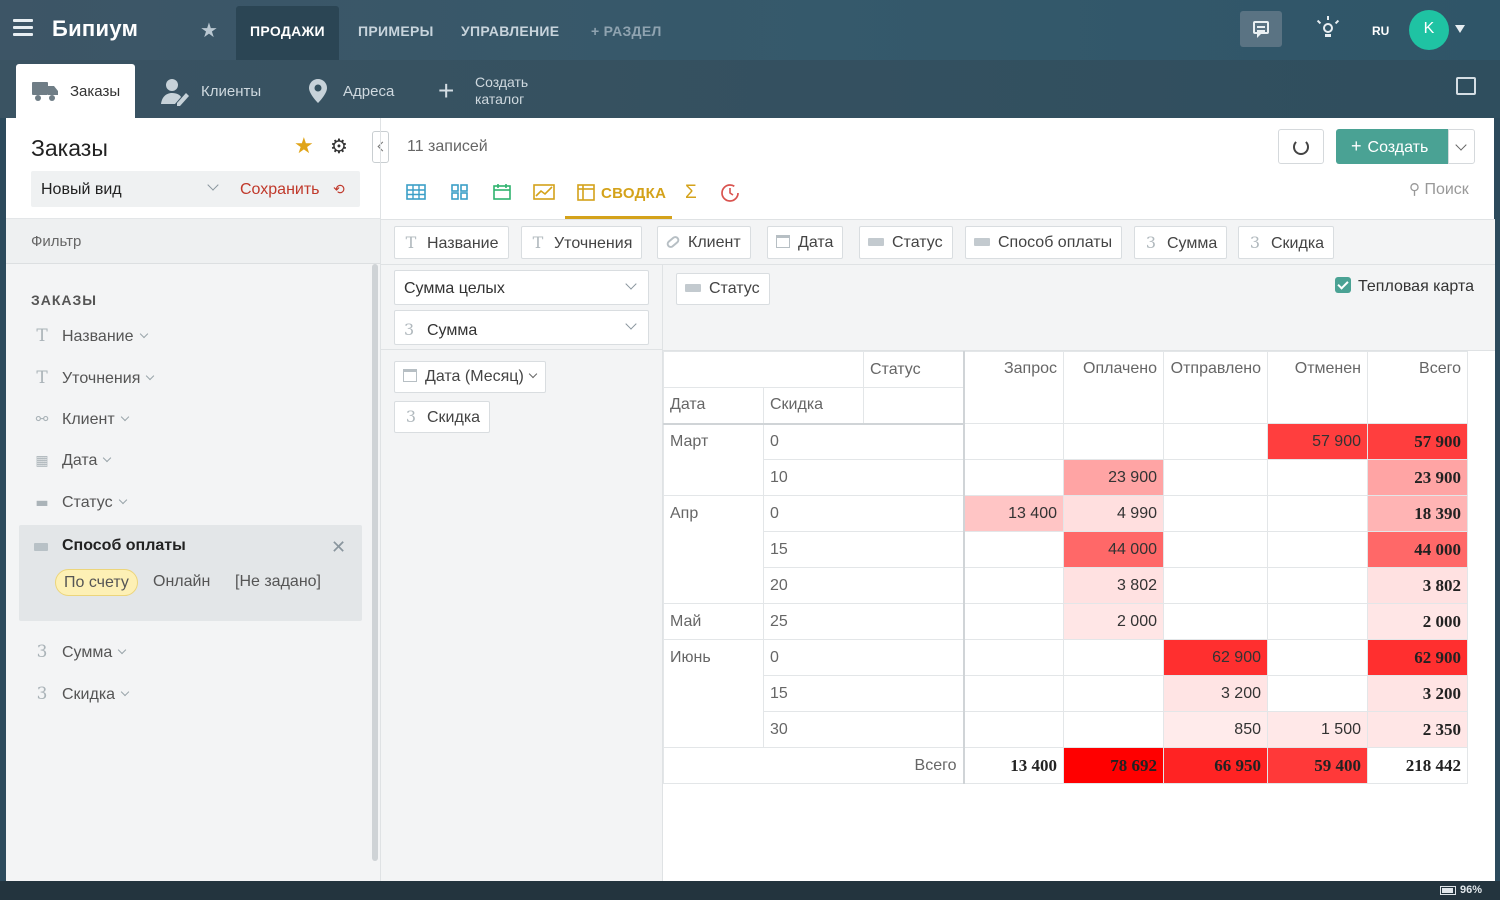 The height and width of the screenshot is (900, 1500). I want to click on pivot-value-cell: 4 990, so click(1113, 513).